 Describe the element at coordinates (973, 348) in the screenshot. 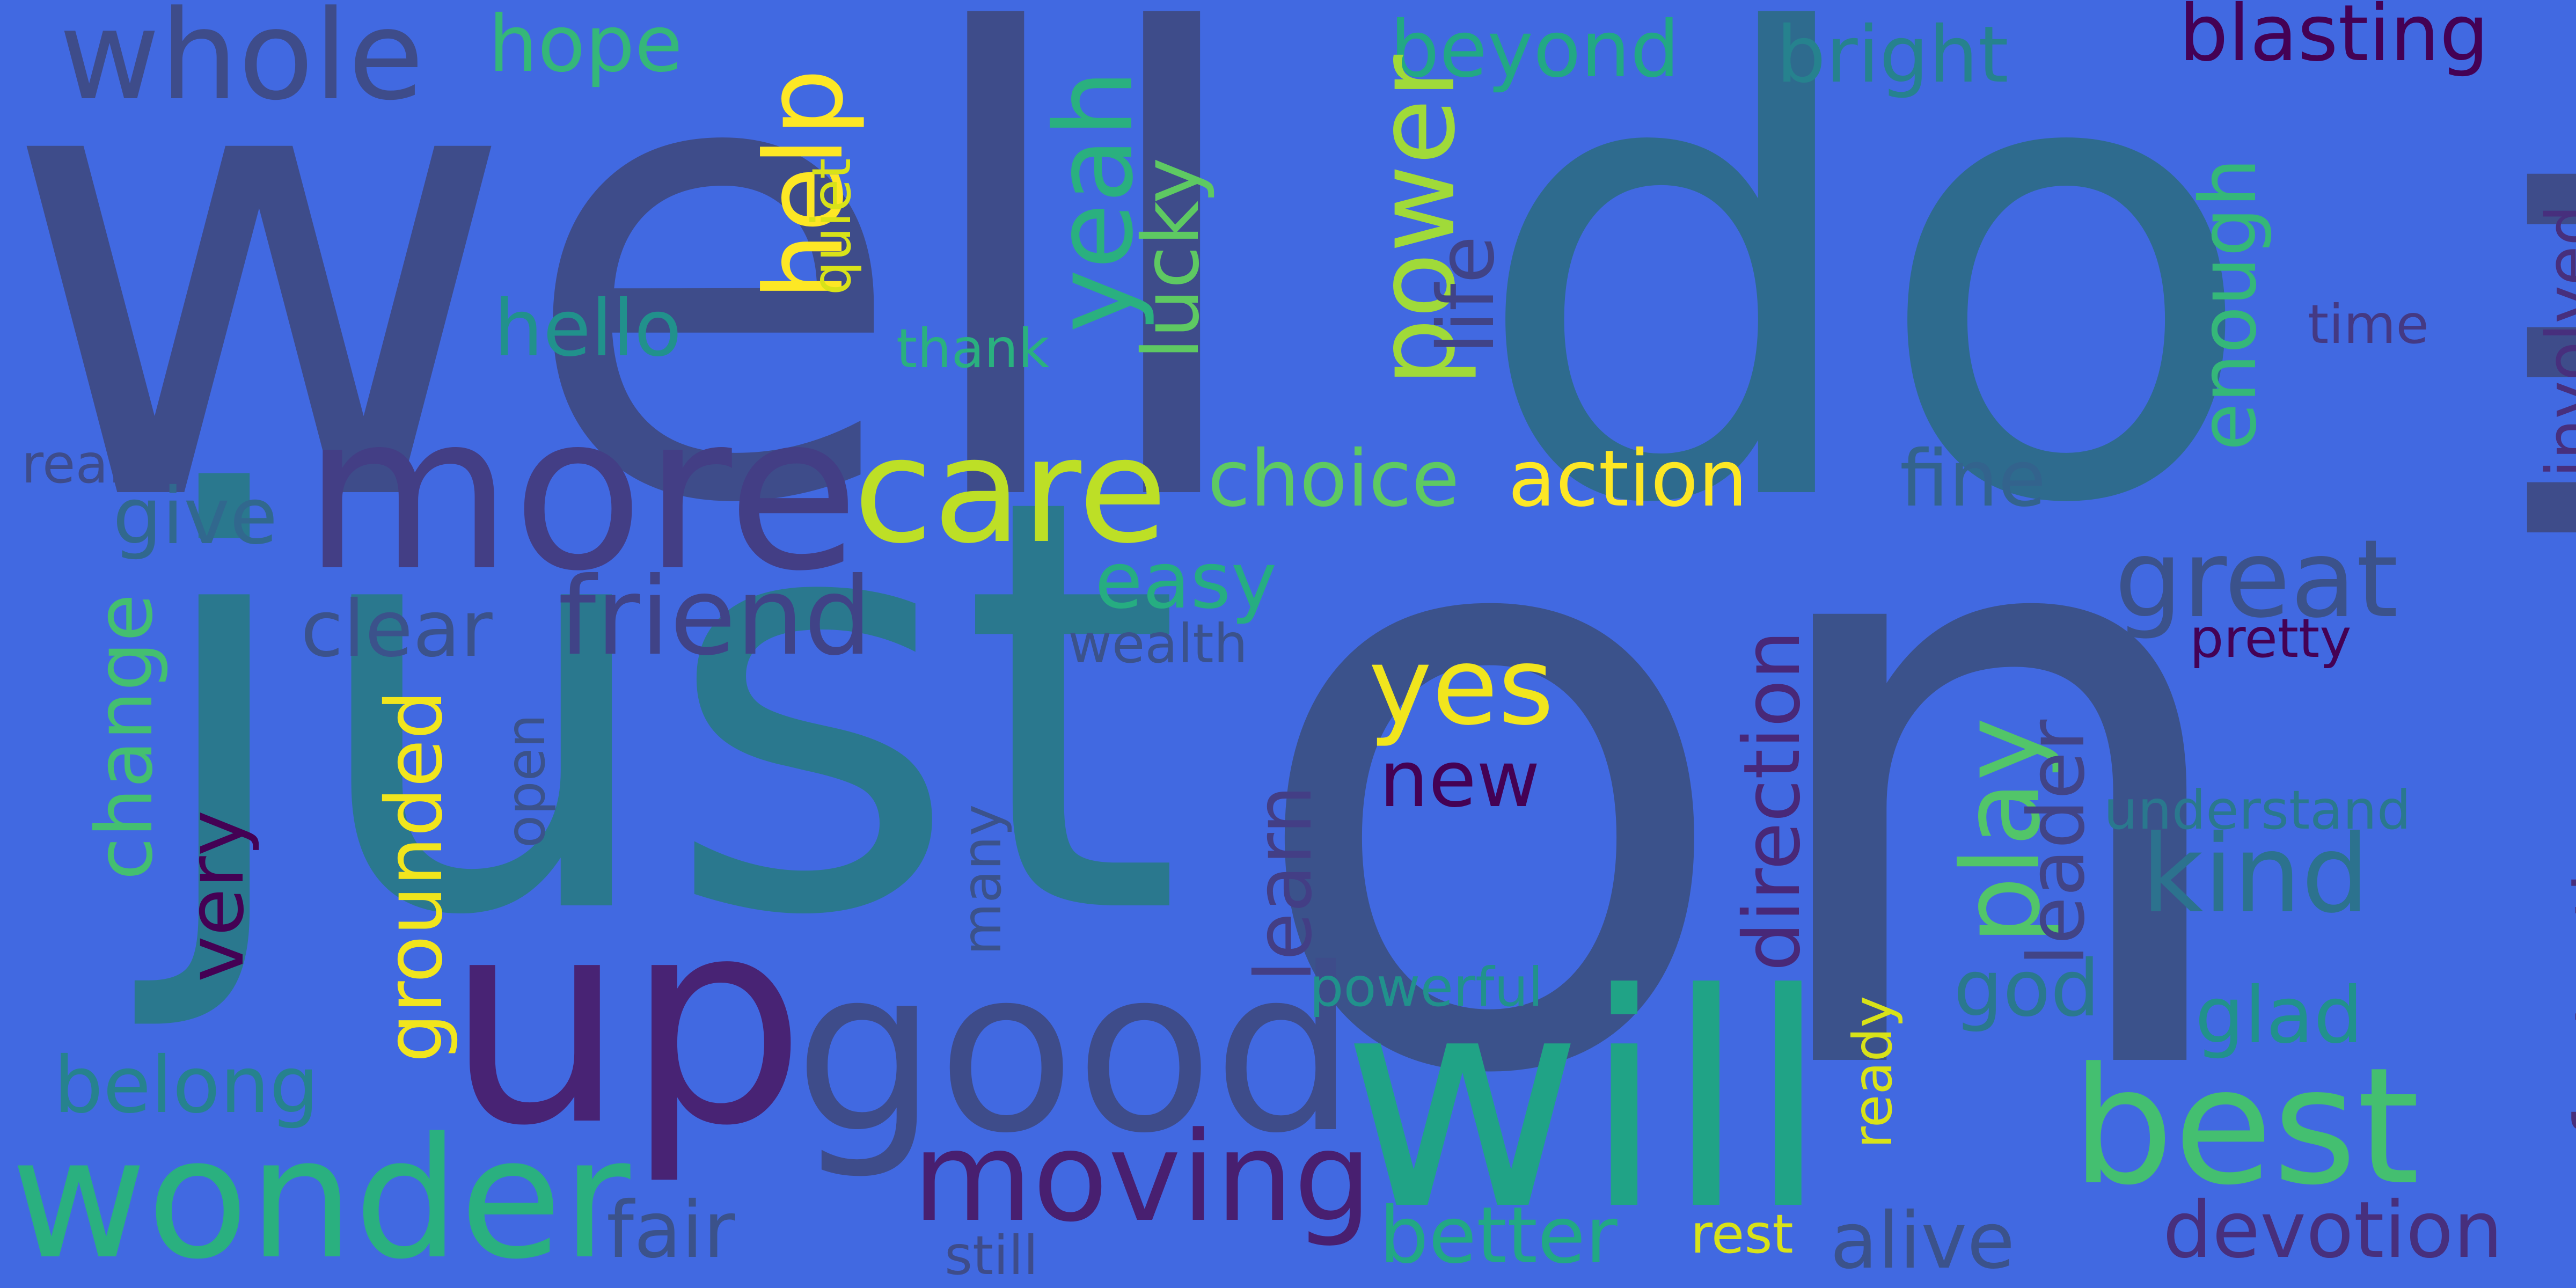

I see `word-thank: thank` at that location.